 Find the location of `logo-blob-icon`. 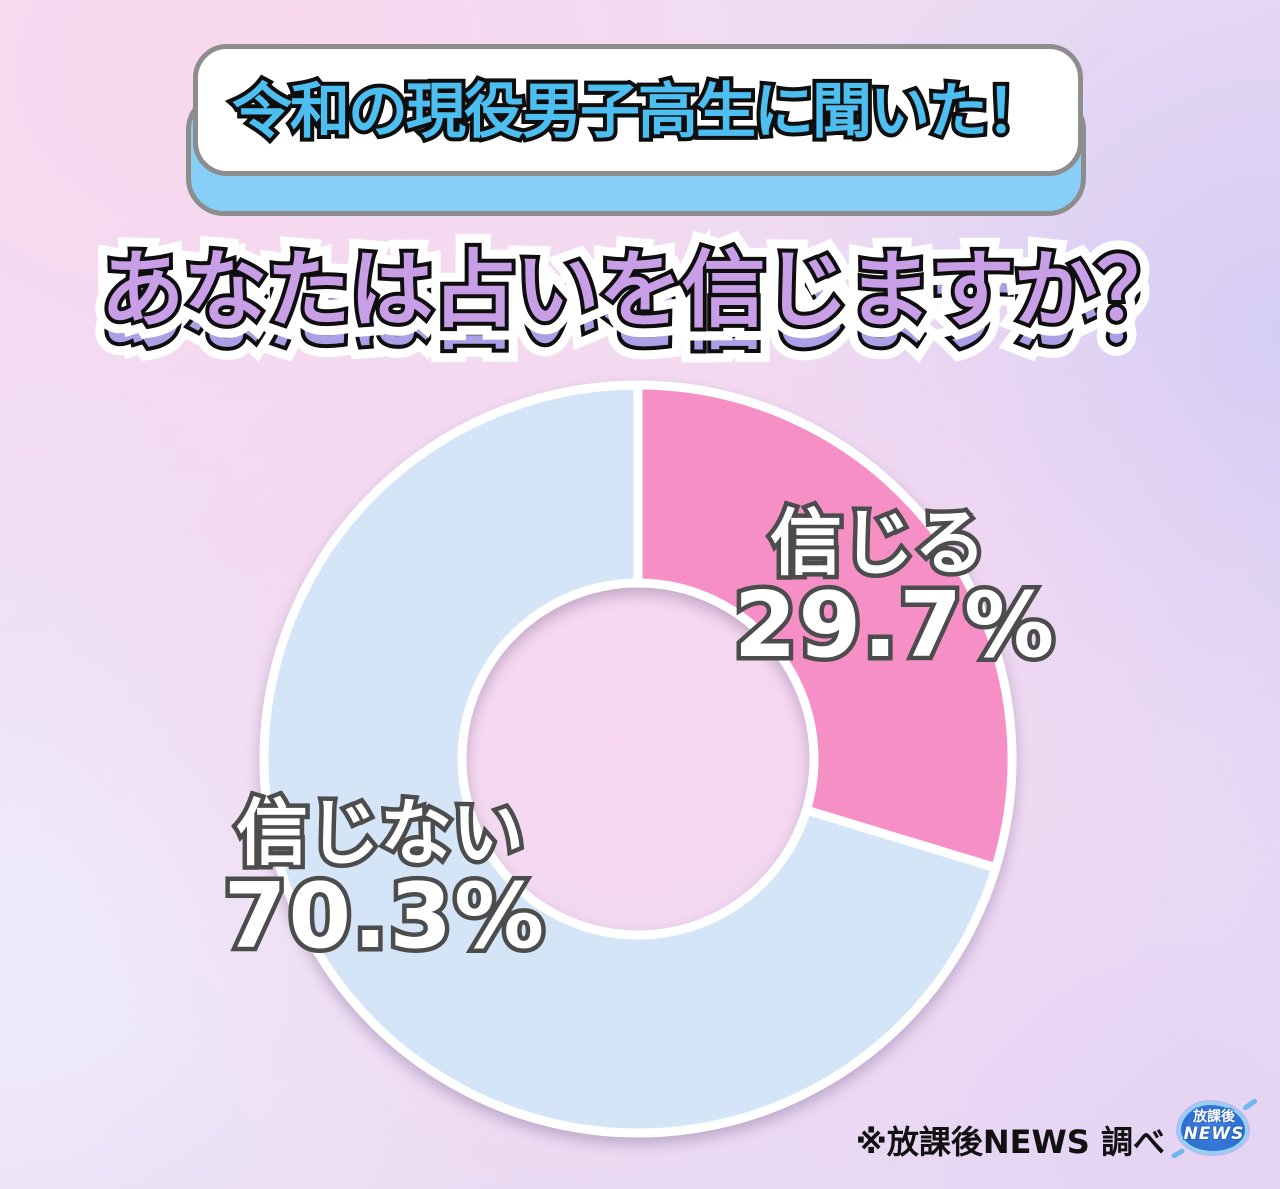

logo-blob-icon is located at coordinates (1213, 1128).